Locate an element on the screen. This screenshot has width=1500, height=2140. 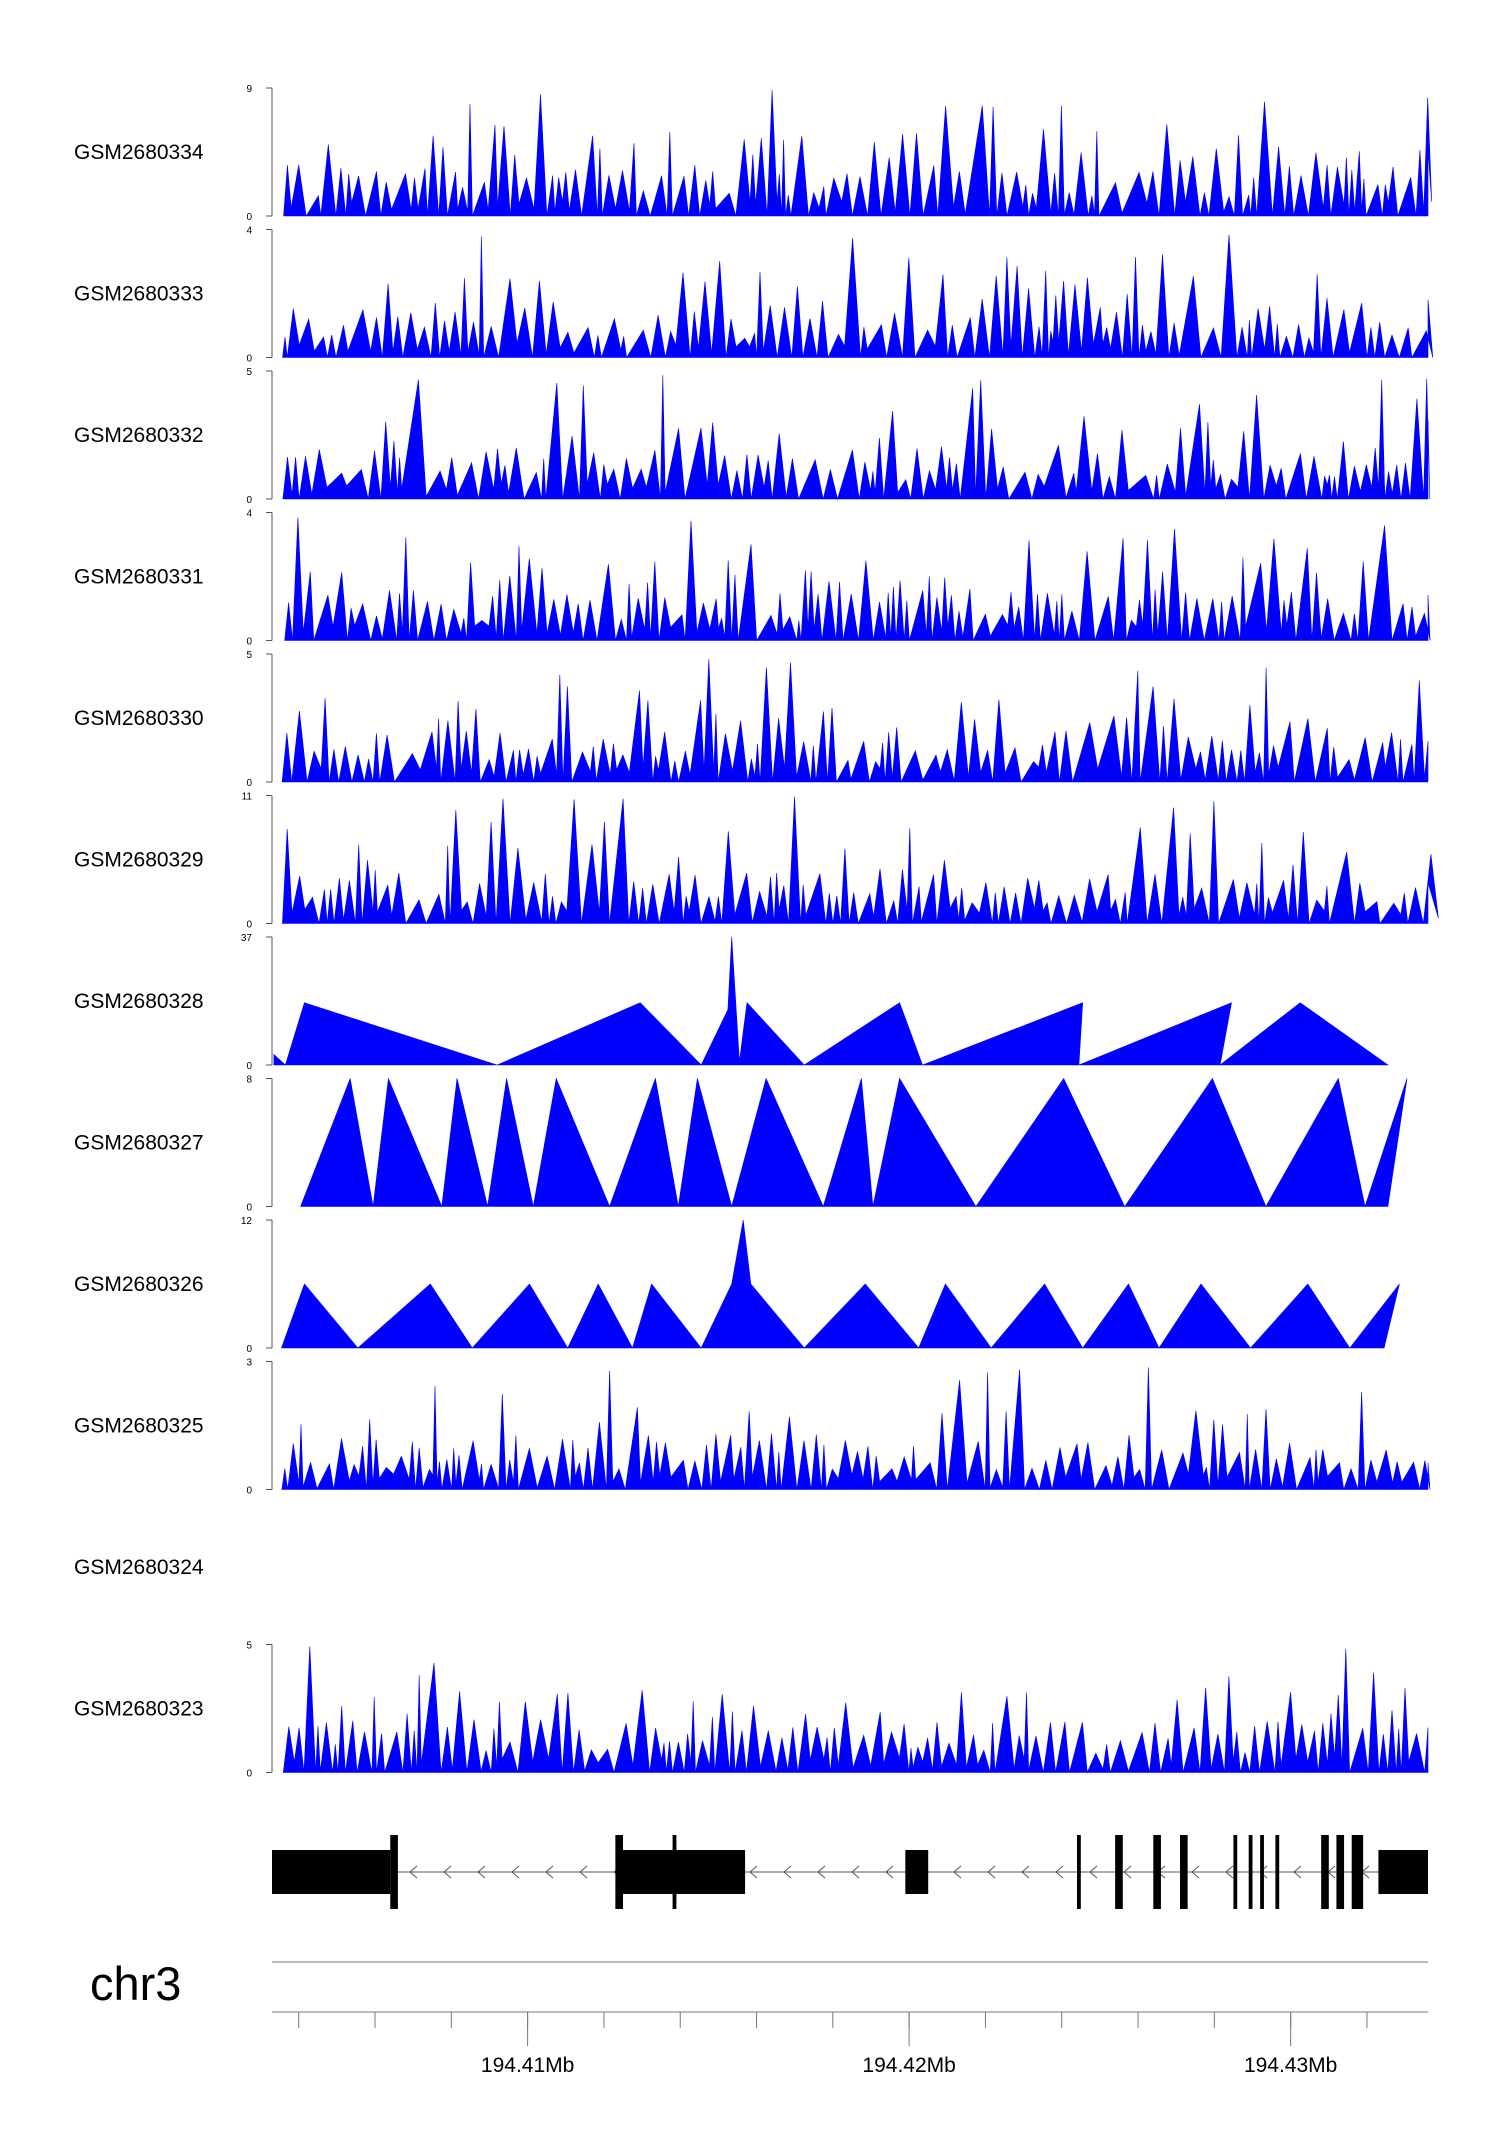
track-GSM2680332: GSM2680332 5 0 is located at coordinates (752, 436).